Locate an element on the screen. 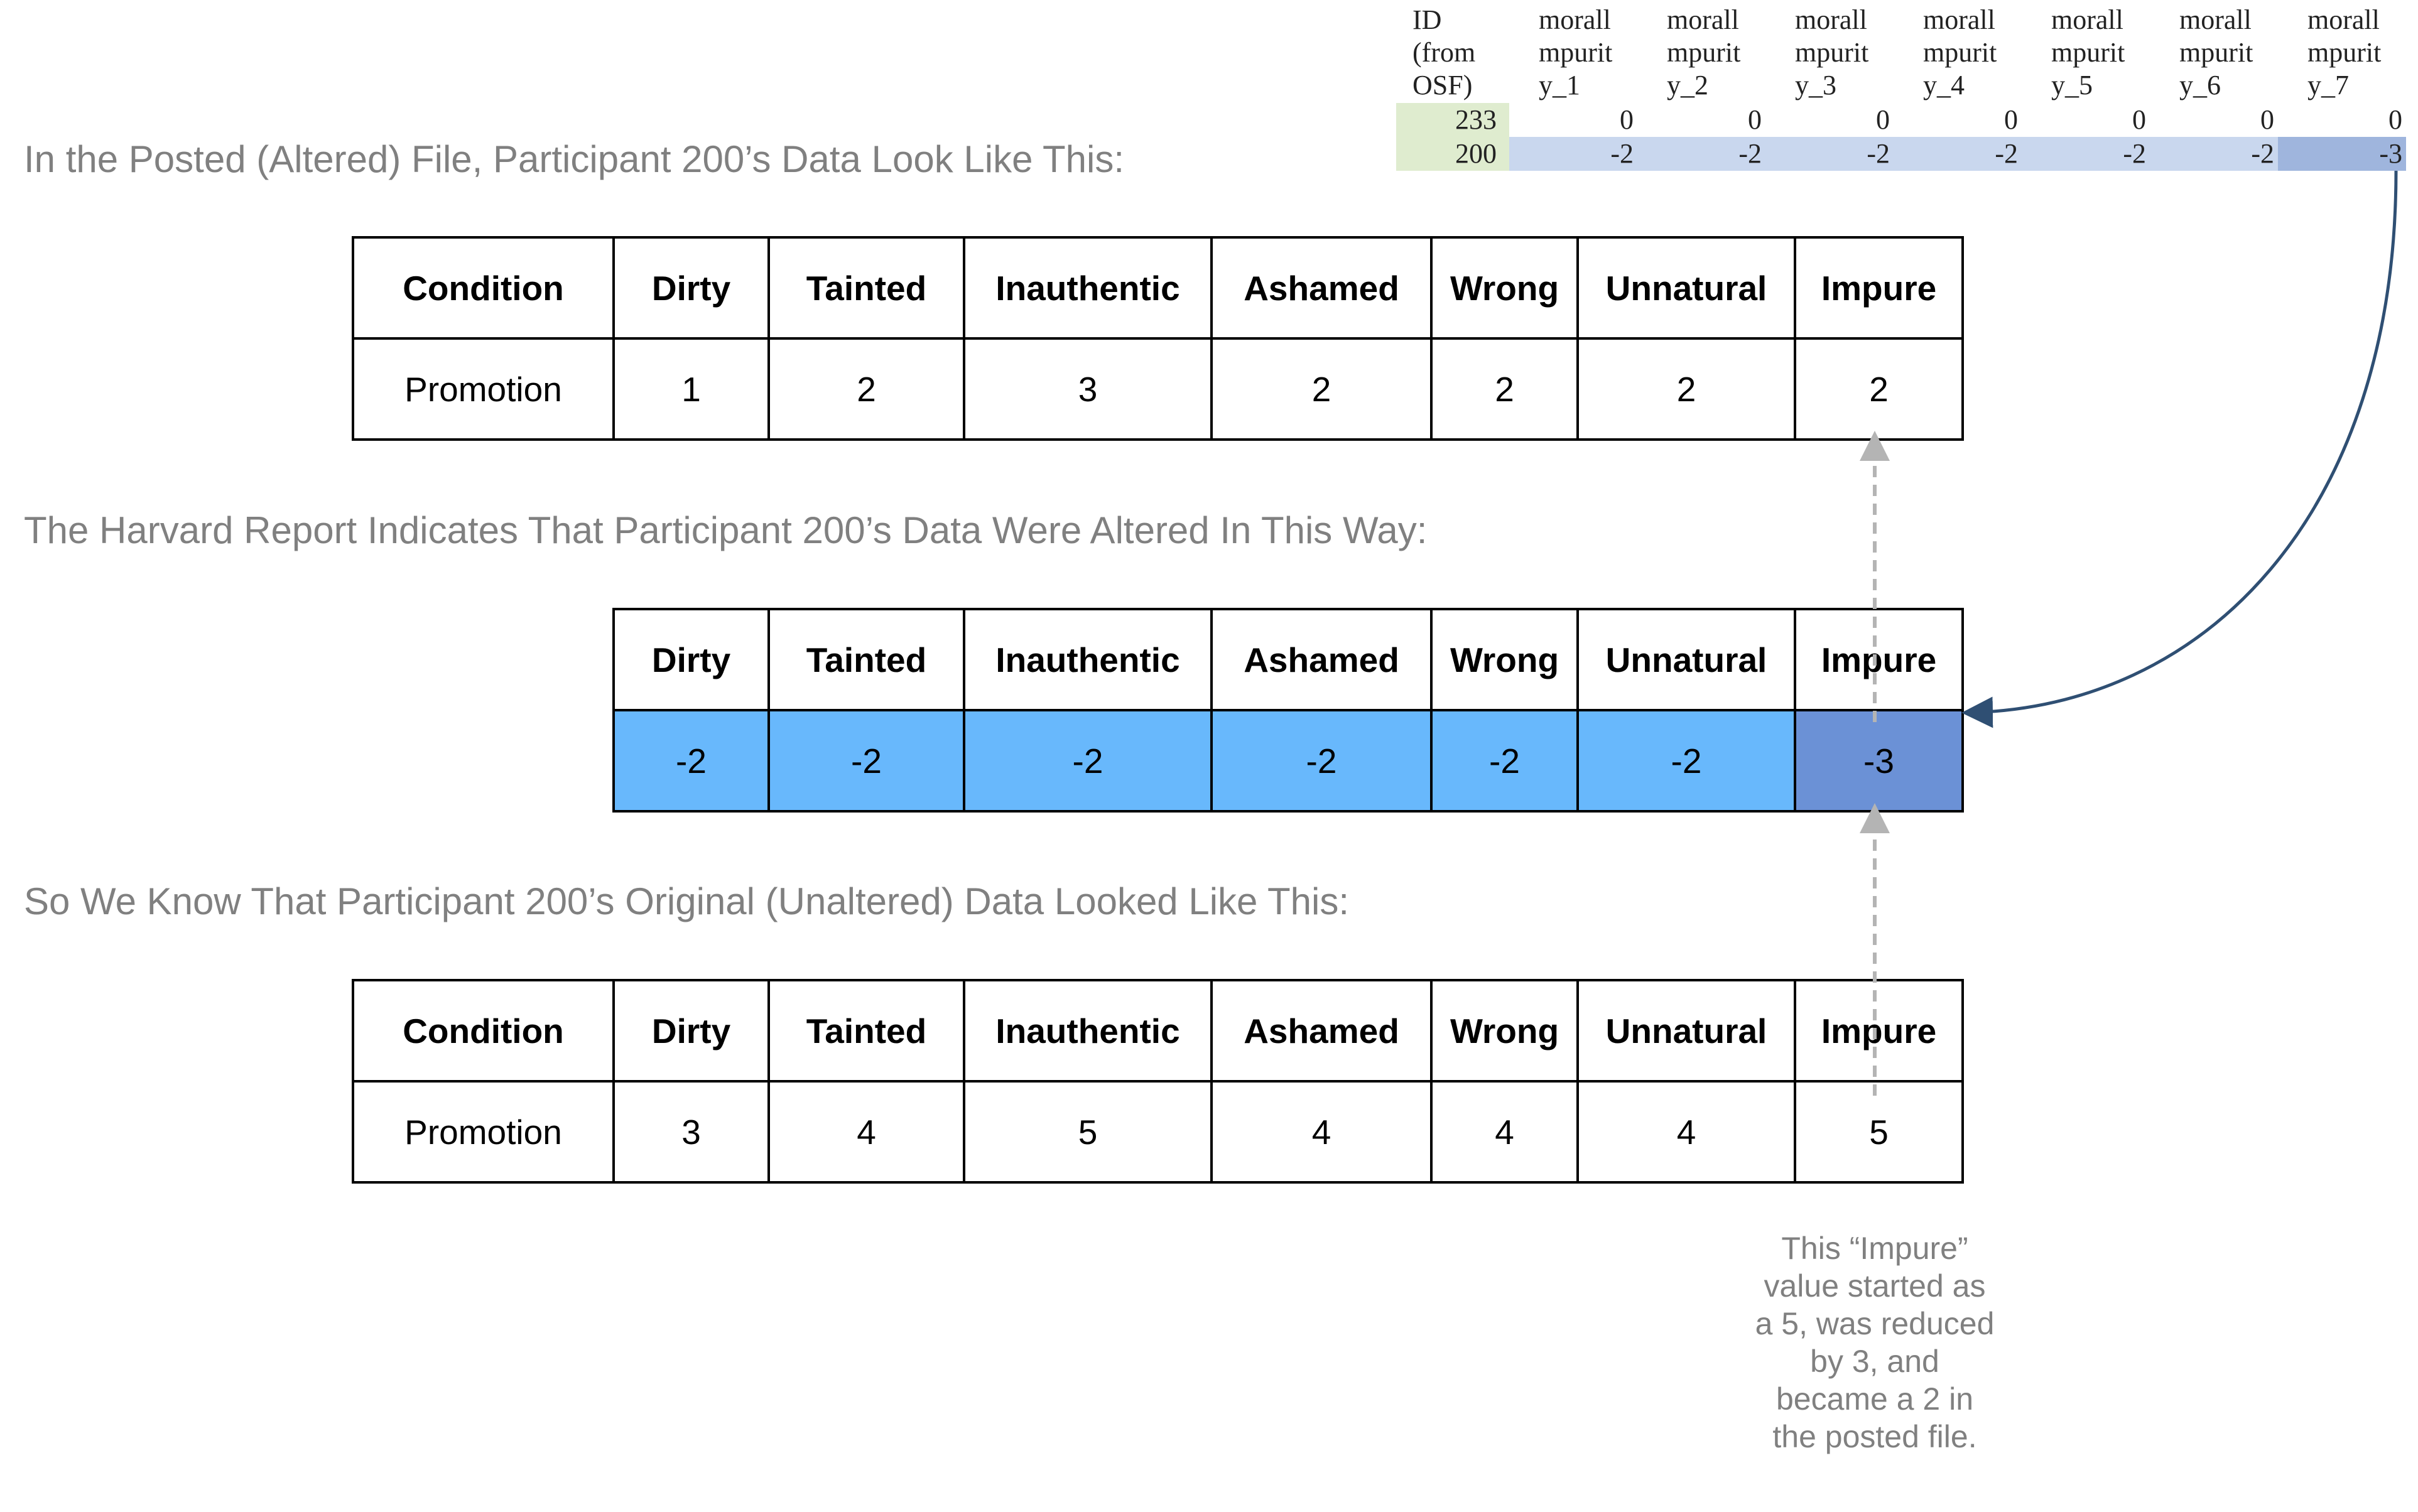  cell-dirty: 3 is located at coordinates (691, 1132).